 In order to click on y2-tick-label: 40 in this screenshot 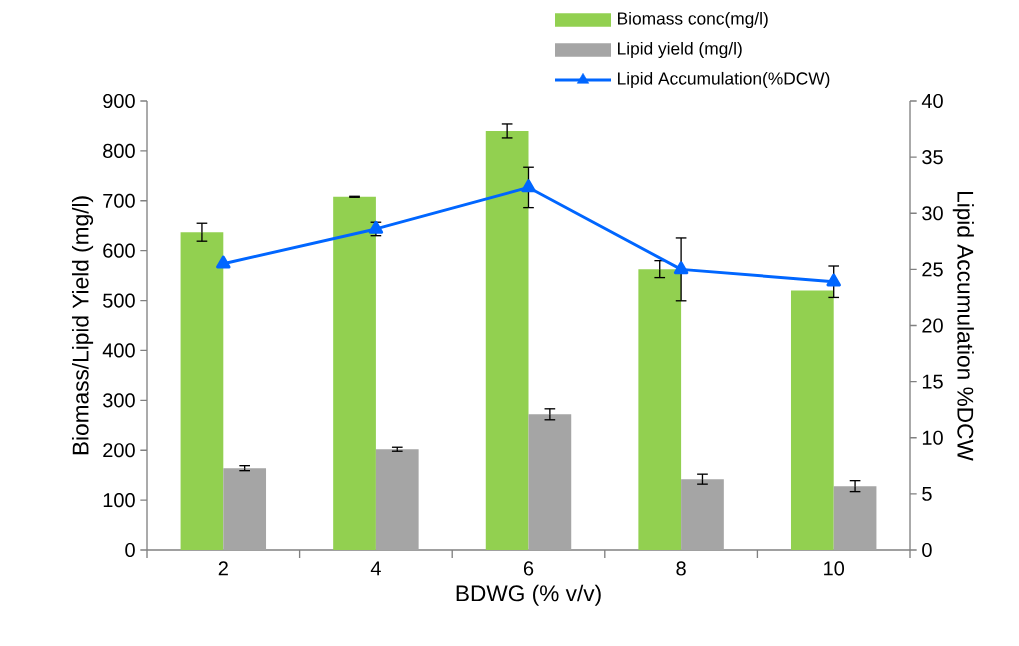, I will do `click(932, 101)`.